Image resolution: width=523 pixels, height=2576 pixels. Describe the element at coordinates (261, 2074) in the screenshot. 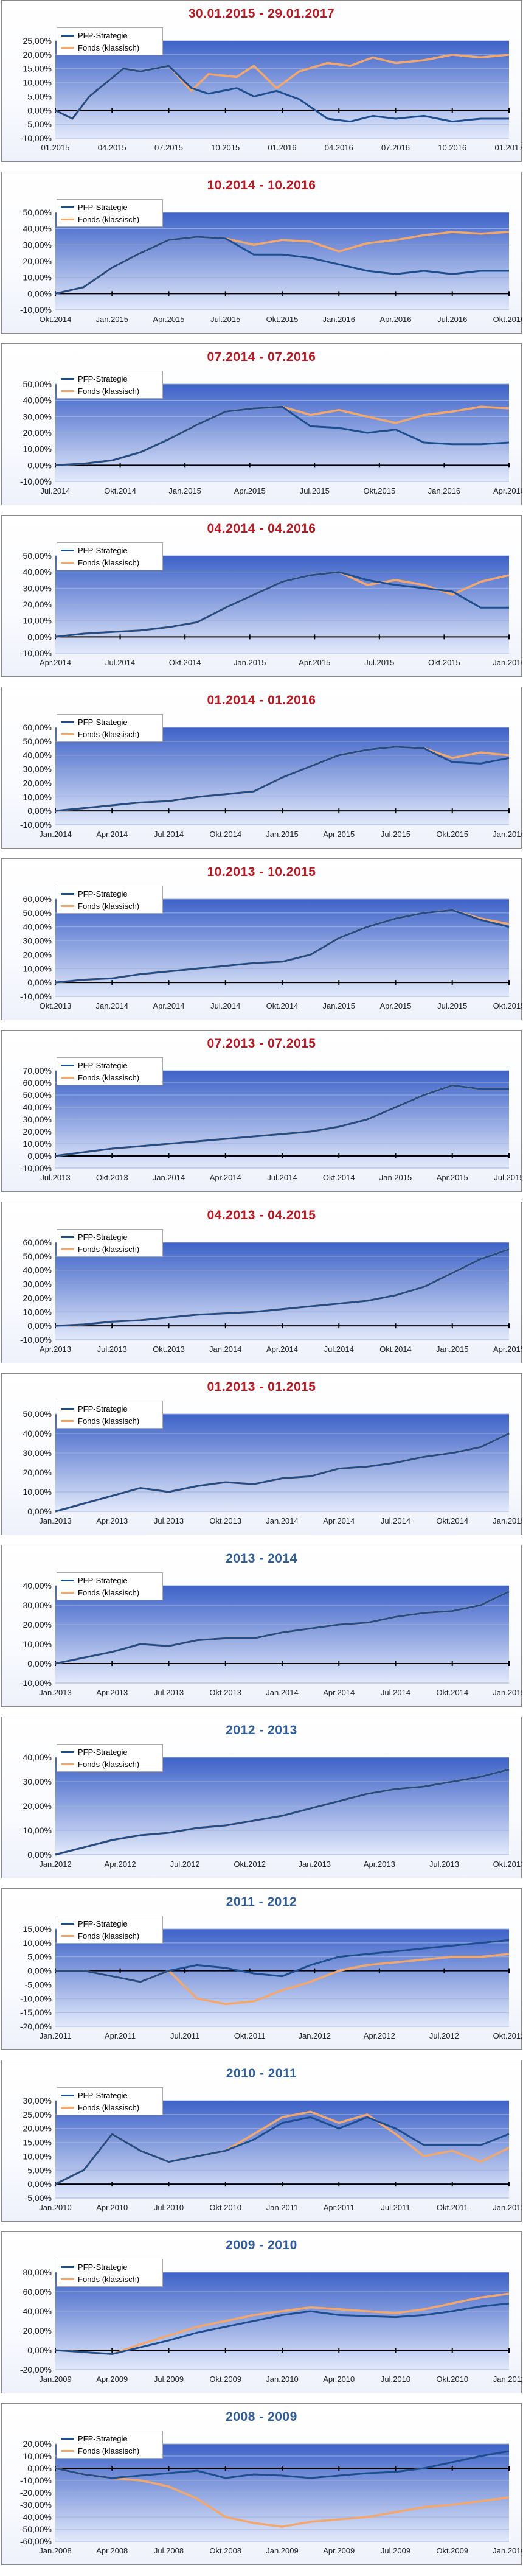

I see `chart-title: 2010 - 2011` at that location.